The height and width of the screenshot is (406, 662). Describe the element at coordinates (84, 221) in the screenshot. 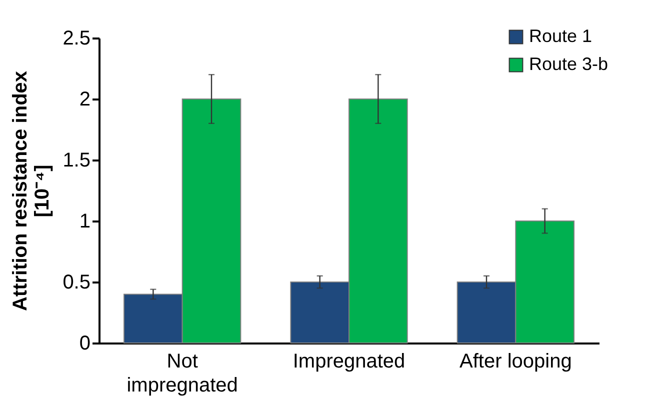

I see `y-tick-label: 1` at that location.